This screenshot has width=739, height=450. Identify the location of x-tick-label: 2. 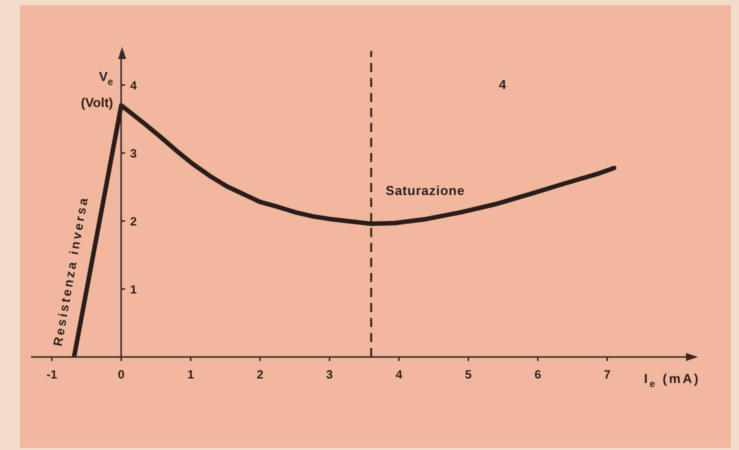
(260, 375).